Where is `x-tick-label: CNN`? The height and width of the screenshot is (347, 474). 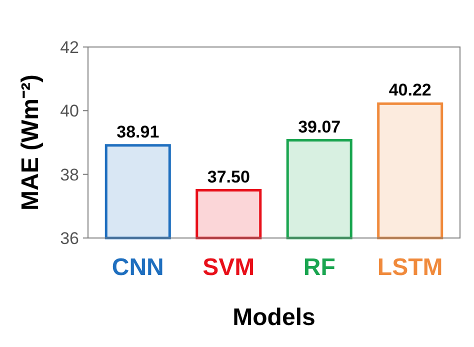
x-tick-label: CNN is located at coordinates (138, 267).